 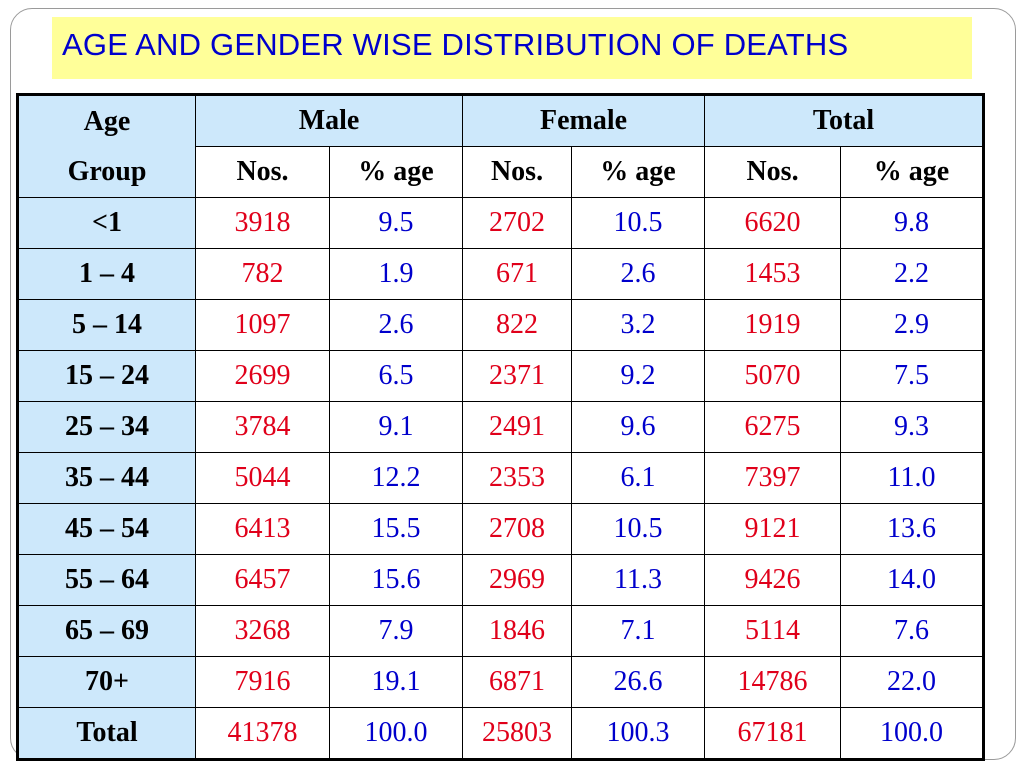 I want to click on table-row: 25 – 34 3784 9.1 2491 9.6 6275 9.3, so click(x=501, y=427).